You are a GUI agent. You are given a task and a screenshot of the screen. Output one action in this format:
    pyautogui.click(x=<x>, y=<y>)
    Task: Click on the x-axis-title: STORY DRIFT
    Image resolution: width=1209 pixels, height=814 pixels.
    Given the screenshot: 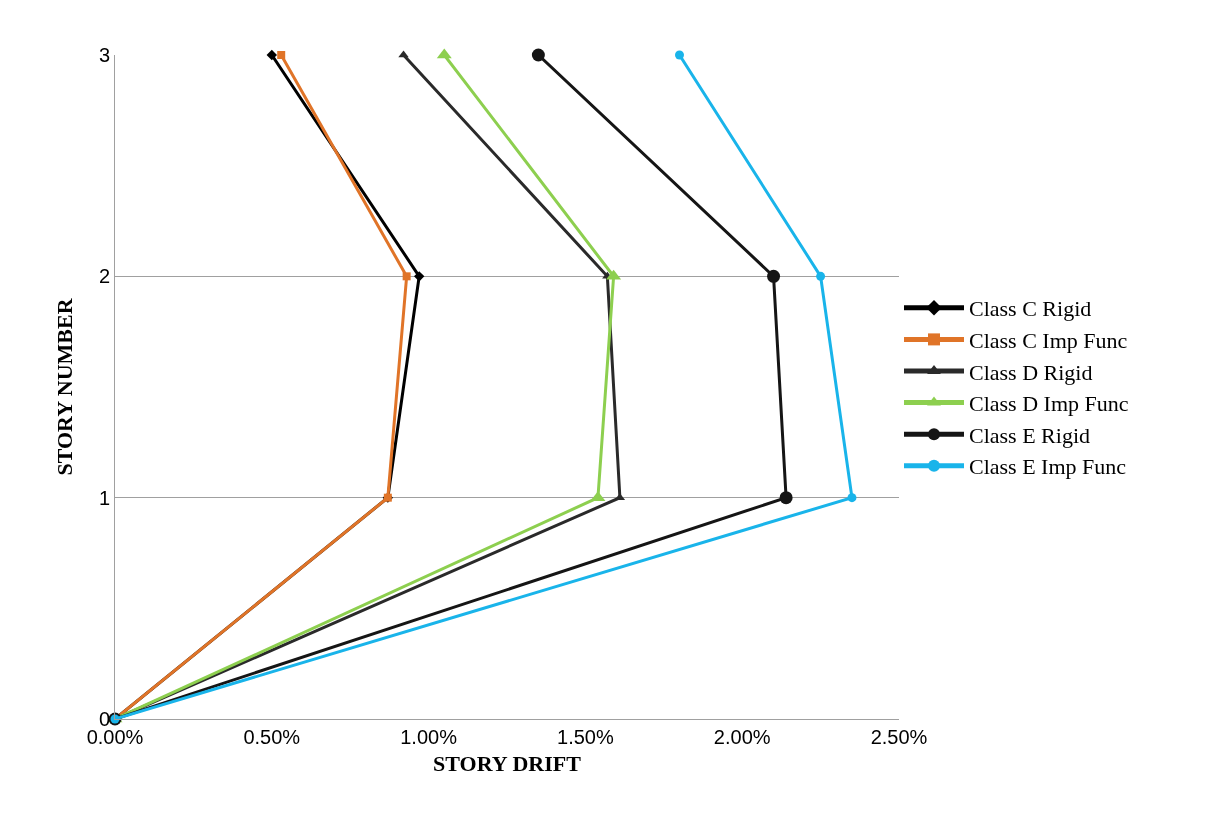 What is the action you would take?
    pyautogui.click(x=507, y=763)
    